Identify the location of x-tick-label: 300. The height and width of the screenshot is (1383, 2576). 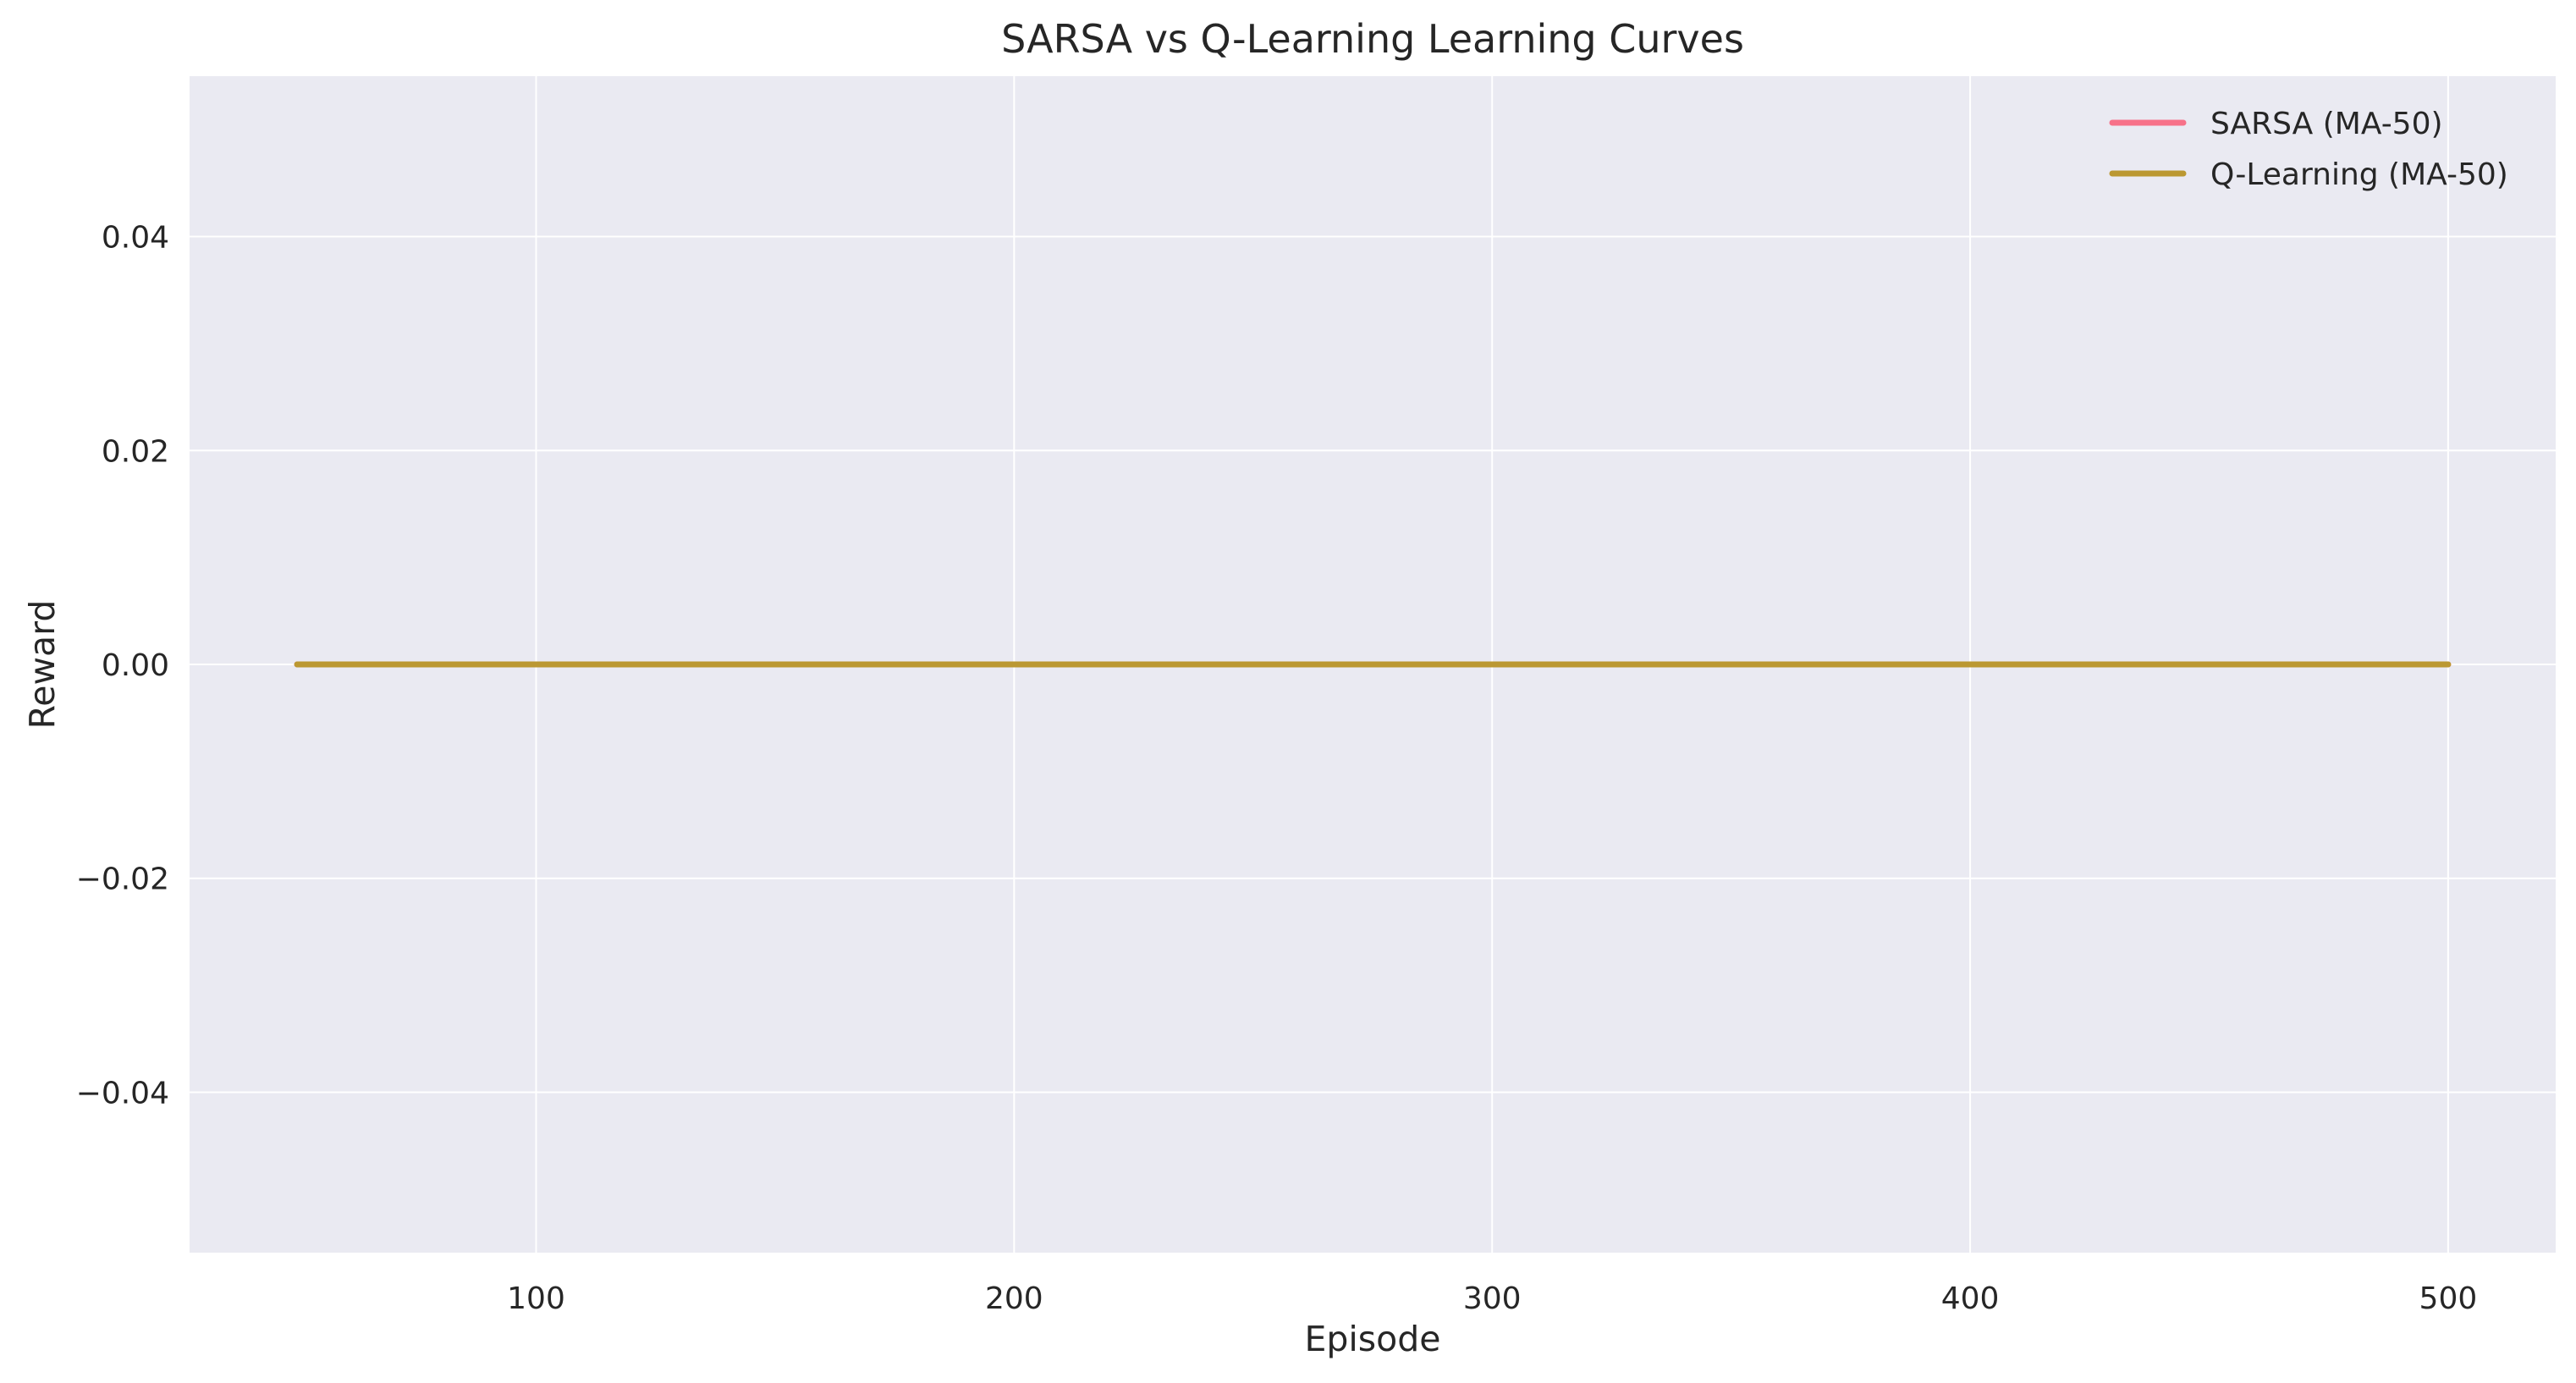
(1492, 1299).